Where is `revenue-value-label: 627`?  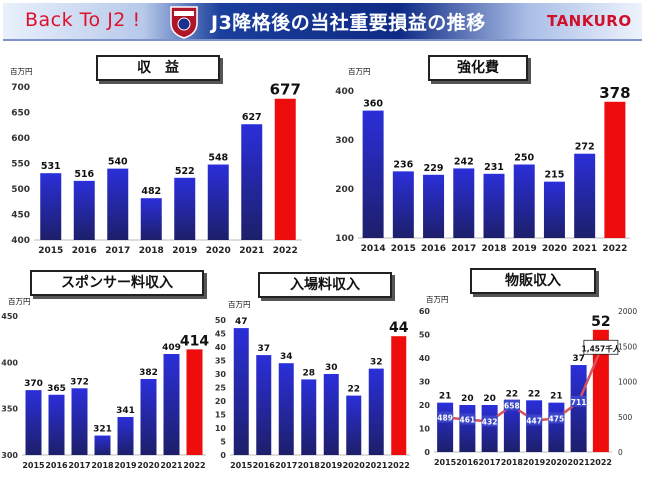
revenue-value-label: 627 is located at coordinates (252, 117).